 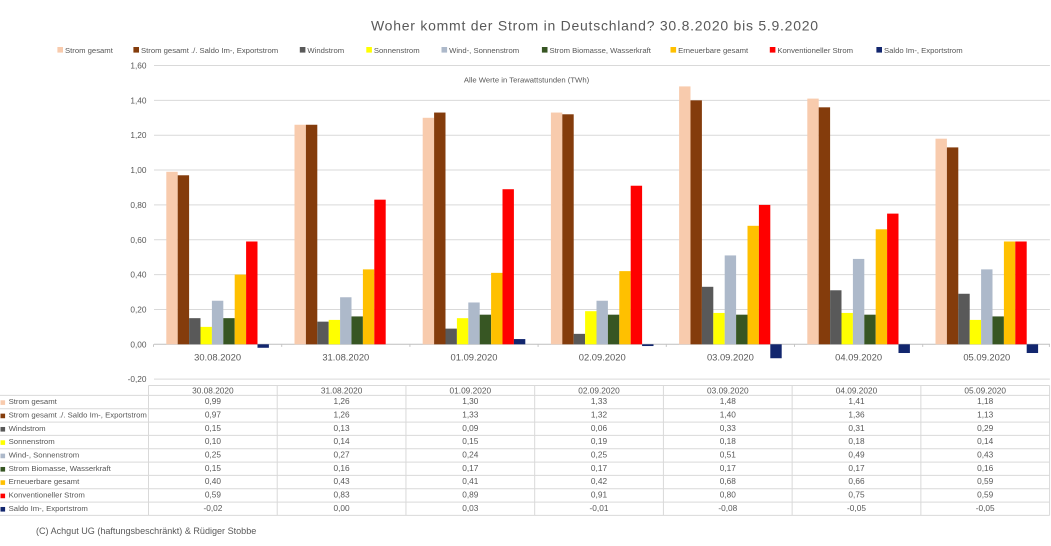 I want to click on svg-text: 0,49, so click(x=856, y=455).